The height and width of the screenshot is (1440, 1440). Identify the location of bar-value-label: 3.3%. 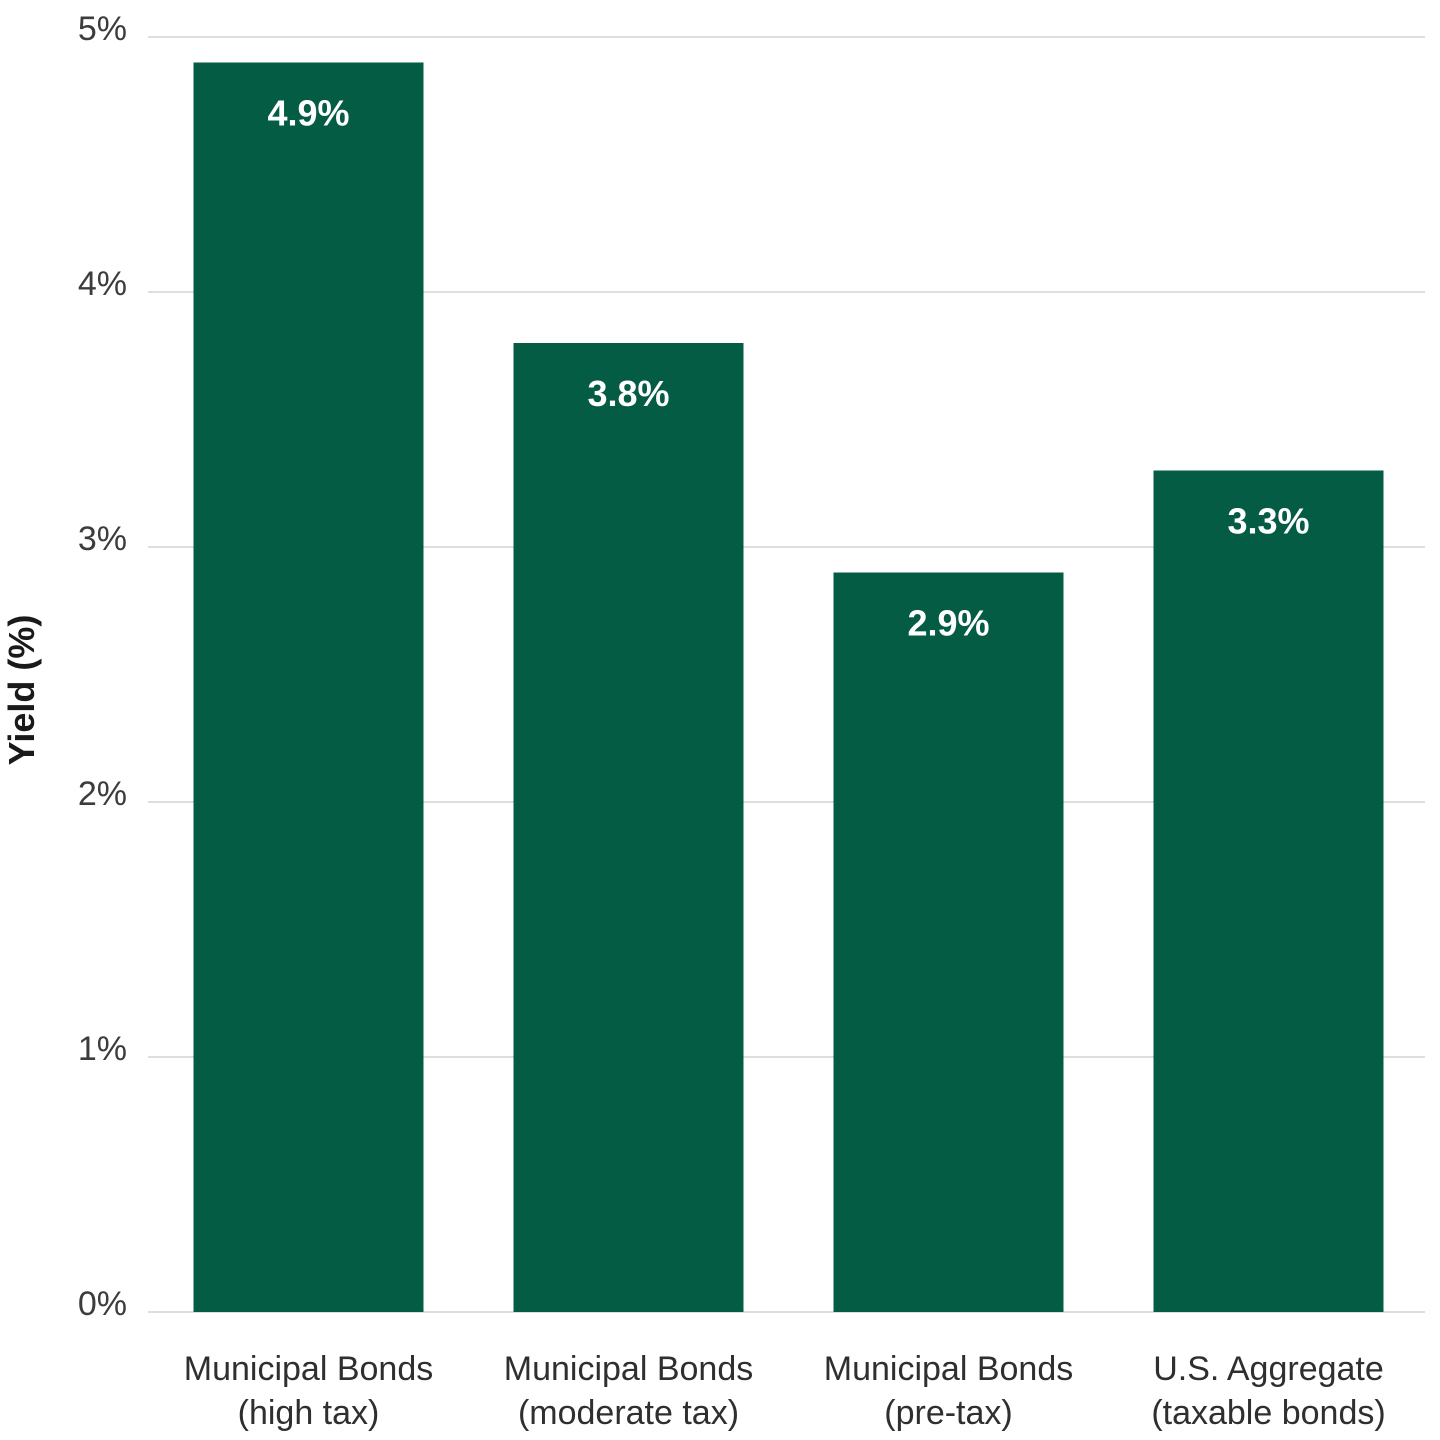
(1268, 521).